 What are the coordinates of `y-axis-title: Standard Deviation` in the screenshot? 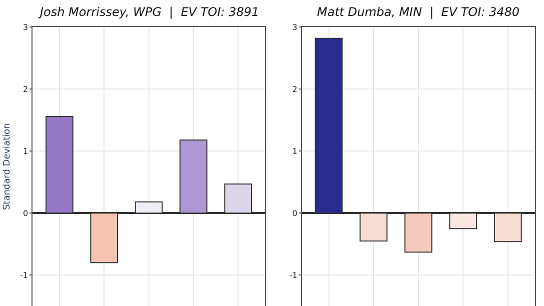 It's located at (7, 166).